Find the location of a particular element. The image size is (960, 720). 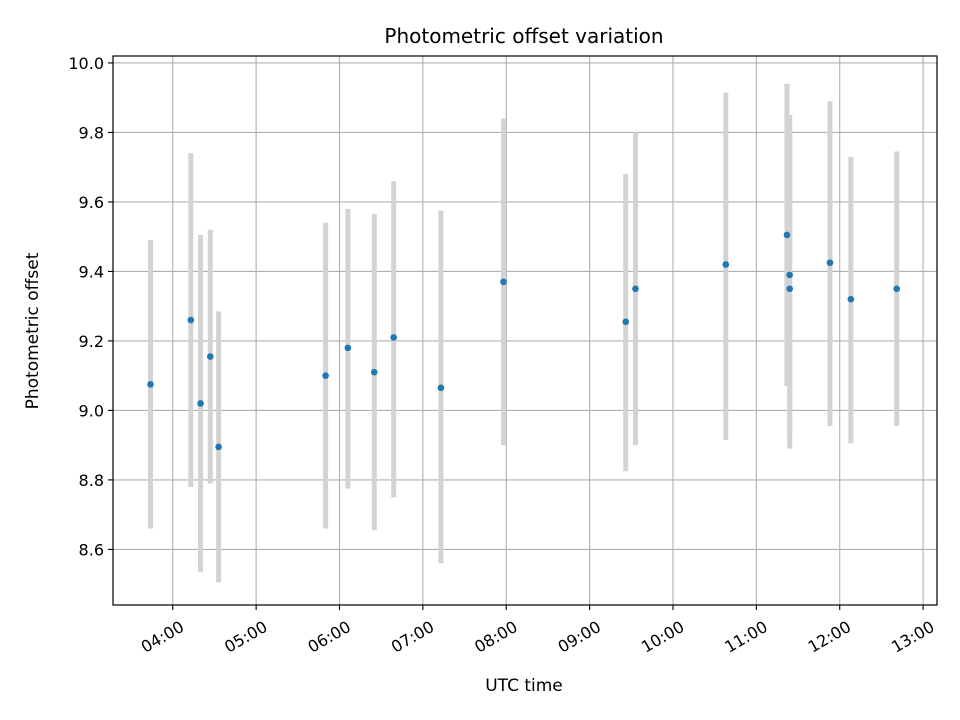

y-tick-label: 9.8 is located at coordinates (91, 132).